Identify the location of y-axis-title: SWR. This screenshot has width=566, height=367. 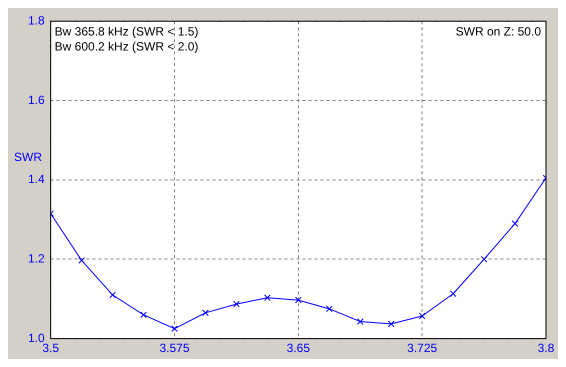
(28, 157).